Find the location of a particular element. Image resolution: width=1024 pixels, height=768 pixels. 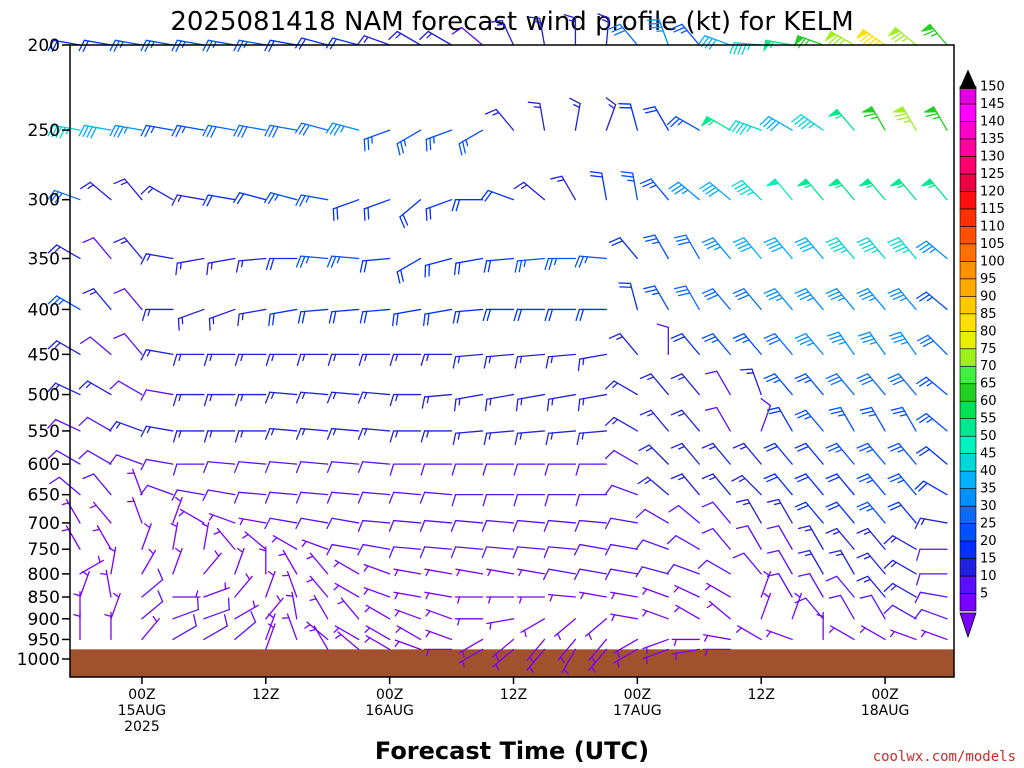

y-tick-label: 650 is located at coordinates (44, 496).